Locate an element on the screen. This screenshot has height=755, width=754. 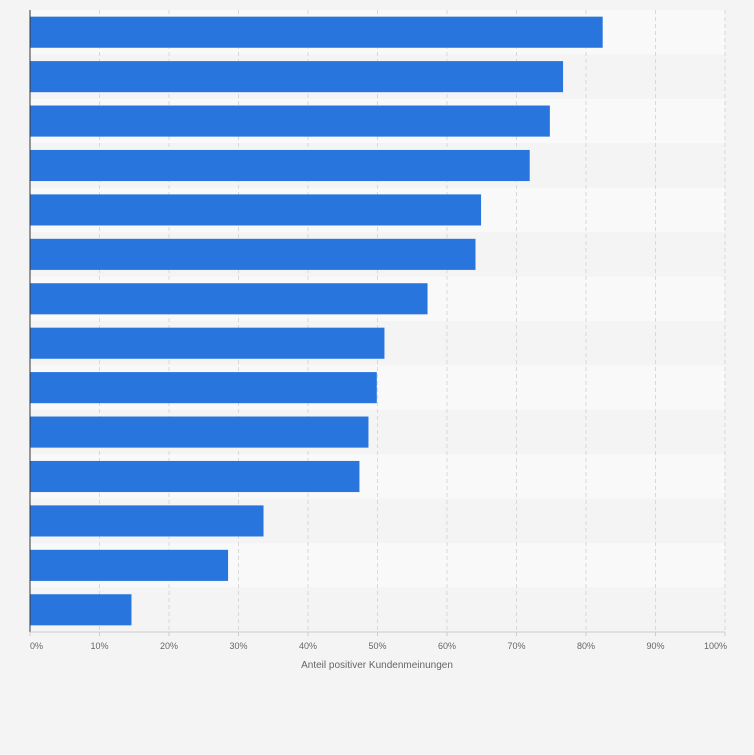
x-tick-label: 30% is located at coordinates (238, 646).